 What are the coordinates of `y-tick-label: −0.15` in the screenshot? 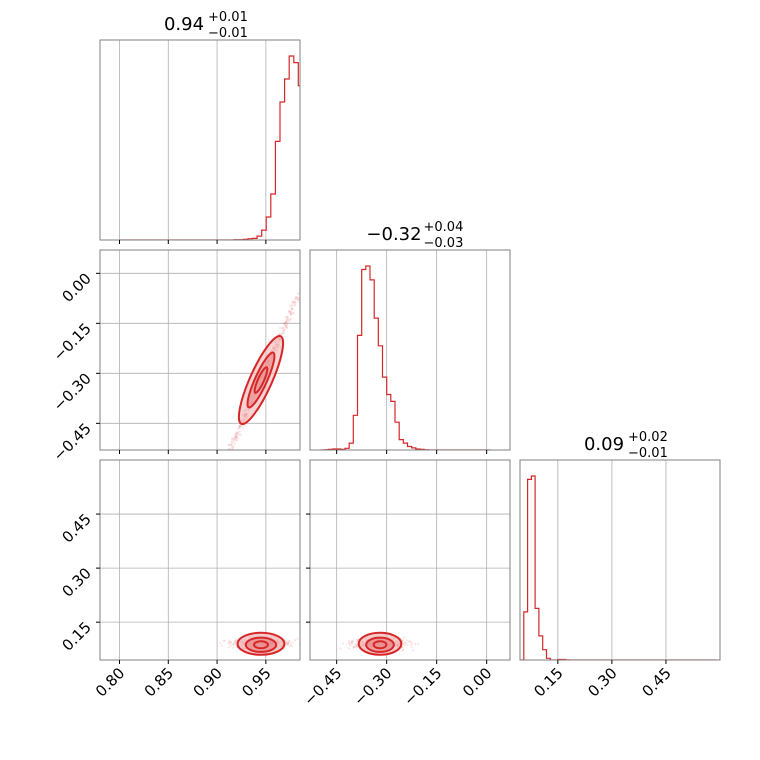 It's located at (72, 341).